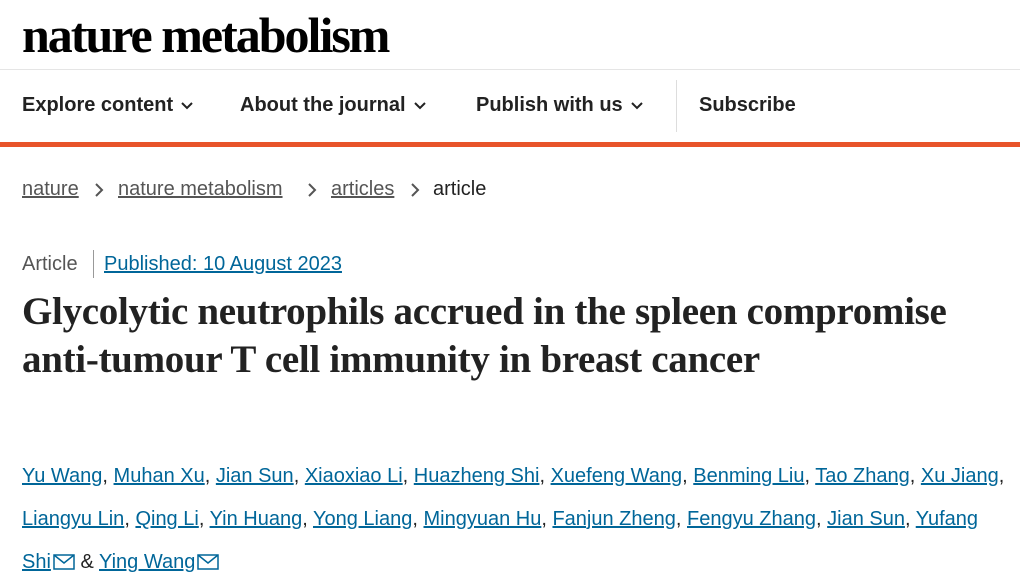 The width and height of the screenshot is (1020, 585). I want to click on author-link: Yu Wang, so click(62, 476).